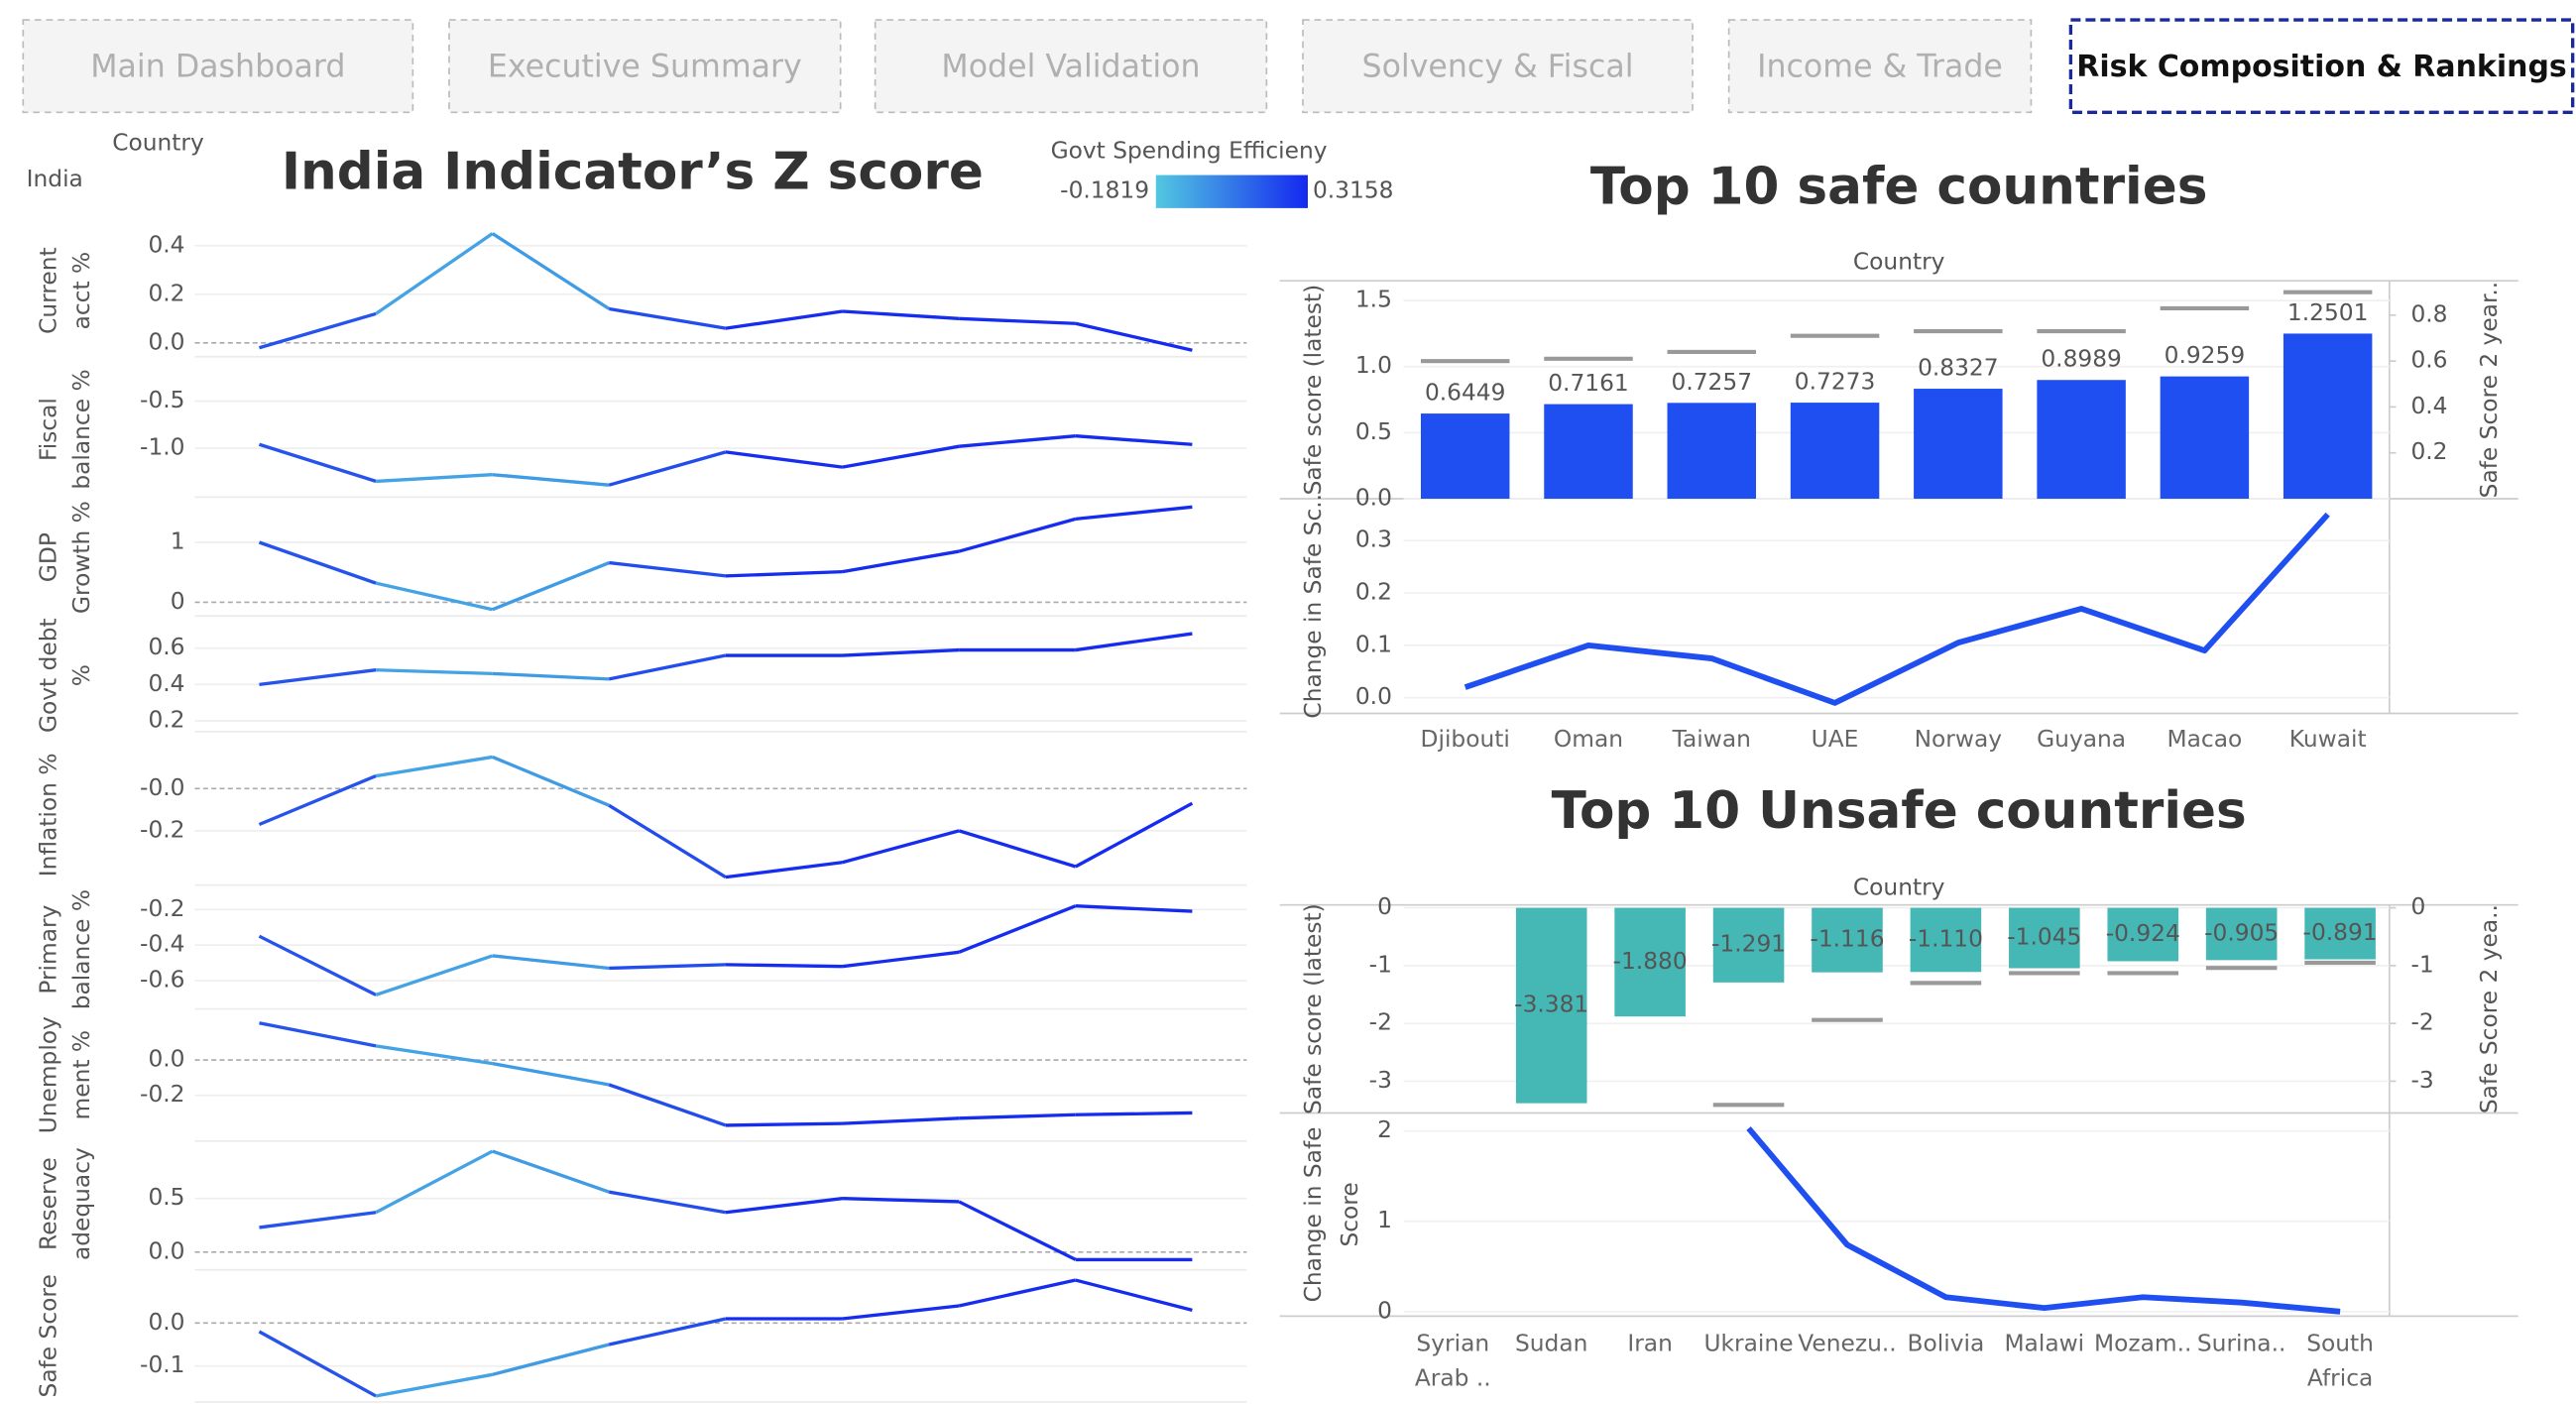 The width and height of the screenshot is (2576, 1404). Describe the element at coordinates (1373, 539) in the screenshot. I see `y-tick-label: 0.3` at that location.